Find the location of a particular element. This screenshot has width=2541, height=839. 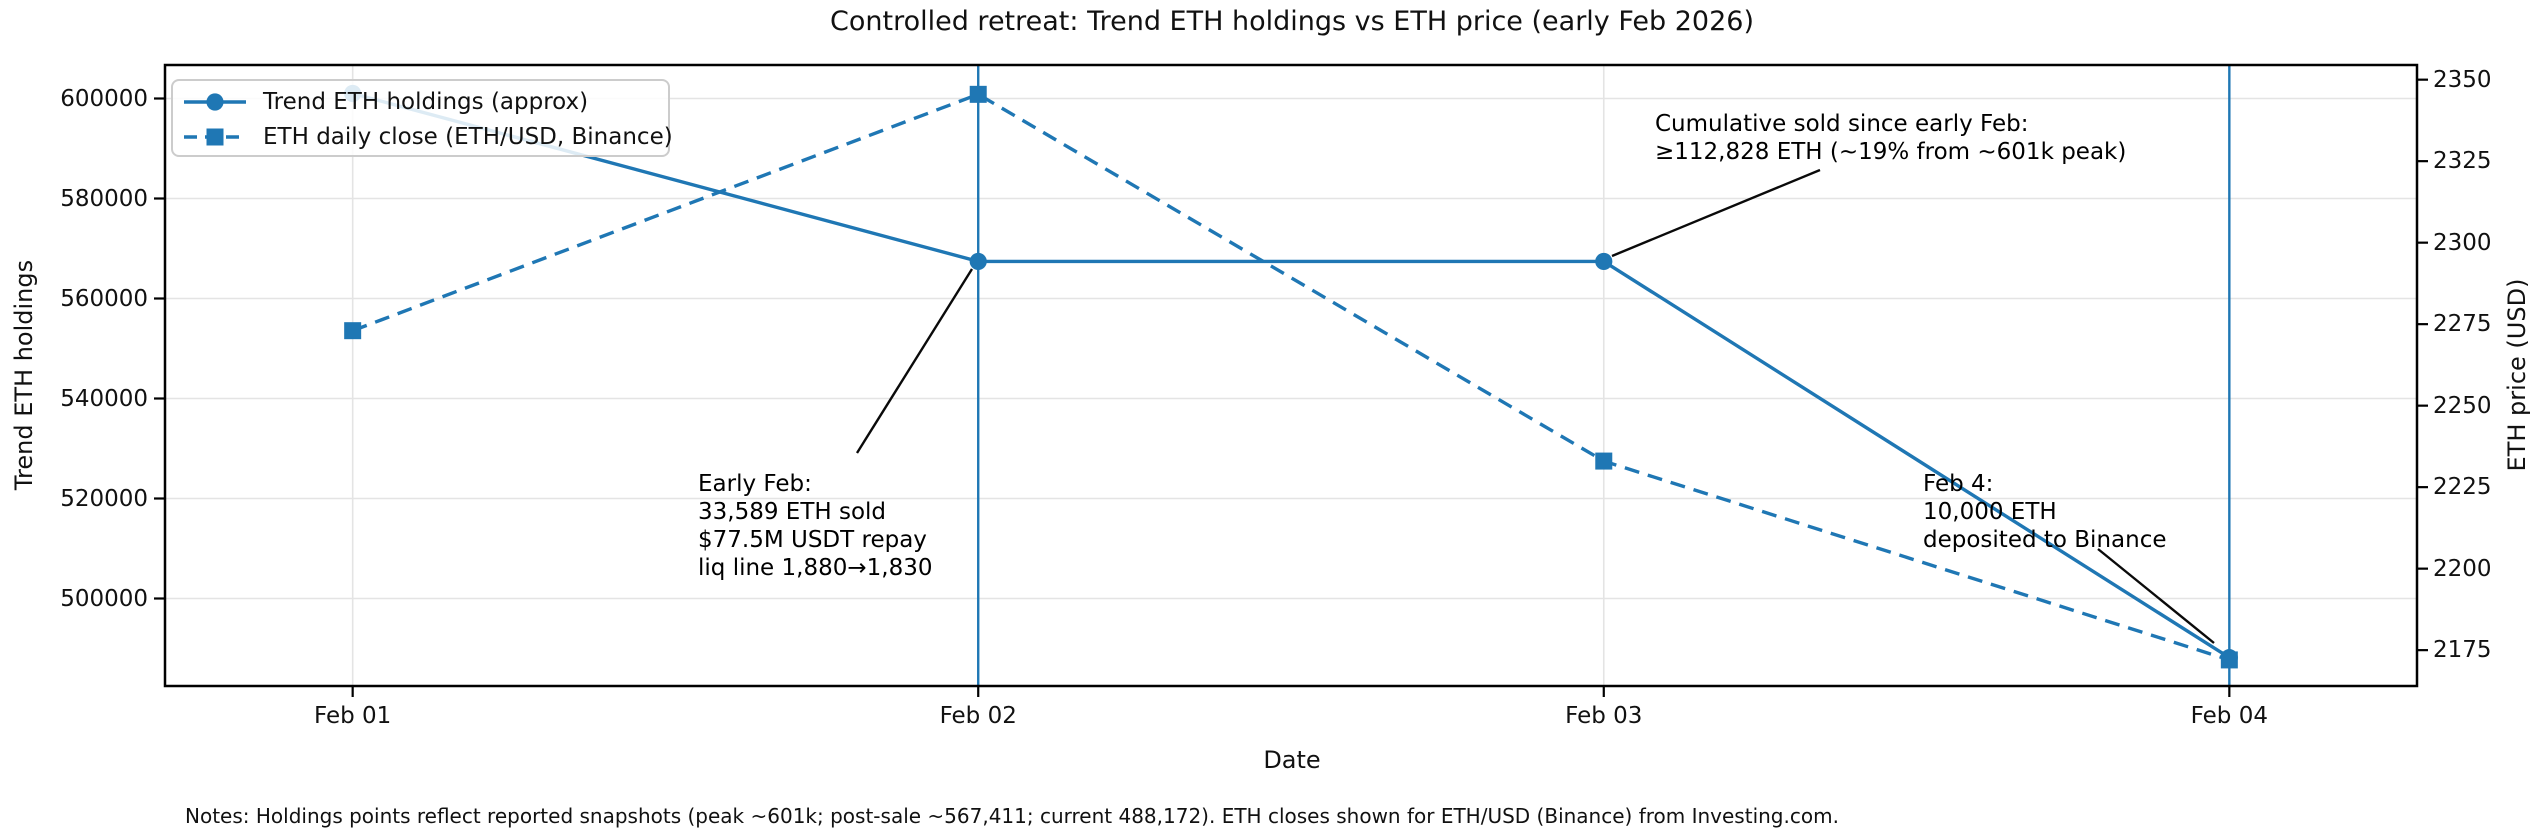

legend-sample-solid-circle is located at coordinates (215, 101).